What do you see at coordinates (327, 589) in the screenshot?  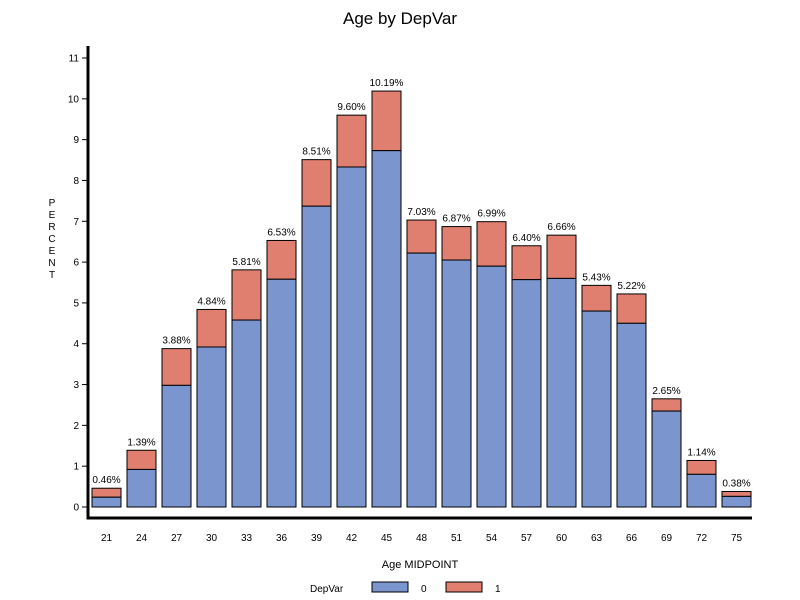 I see `legend-title: DepVar` at bounding box center [327, 589].